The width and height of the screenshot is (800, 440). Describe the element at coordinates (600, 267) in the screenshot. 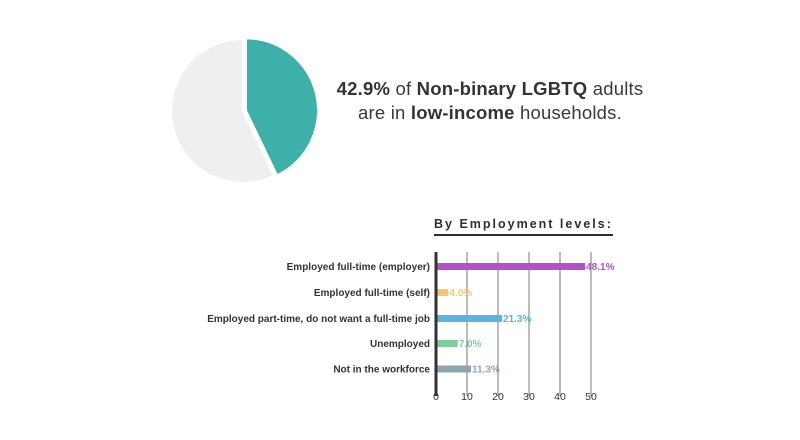

I see `value-label: 48.1%` at that location.